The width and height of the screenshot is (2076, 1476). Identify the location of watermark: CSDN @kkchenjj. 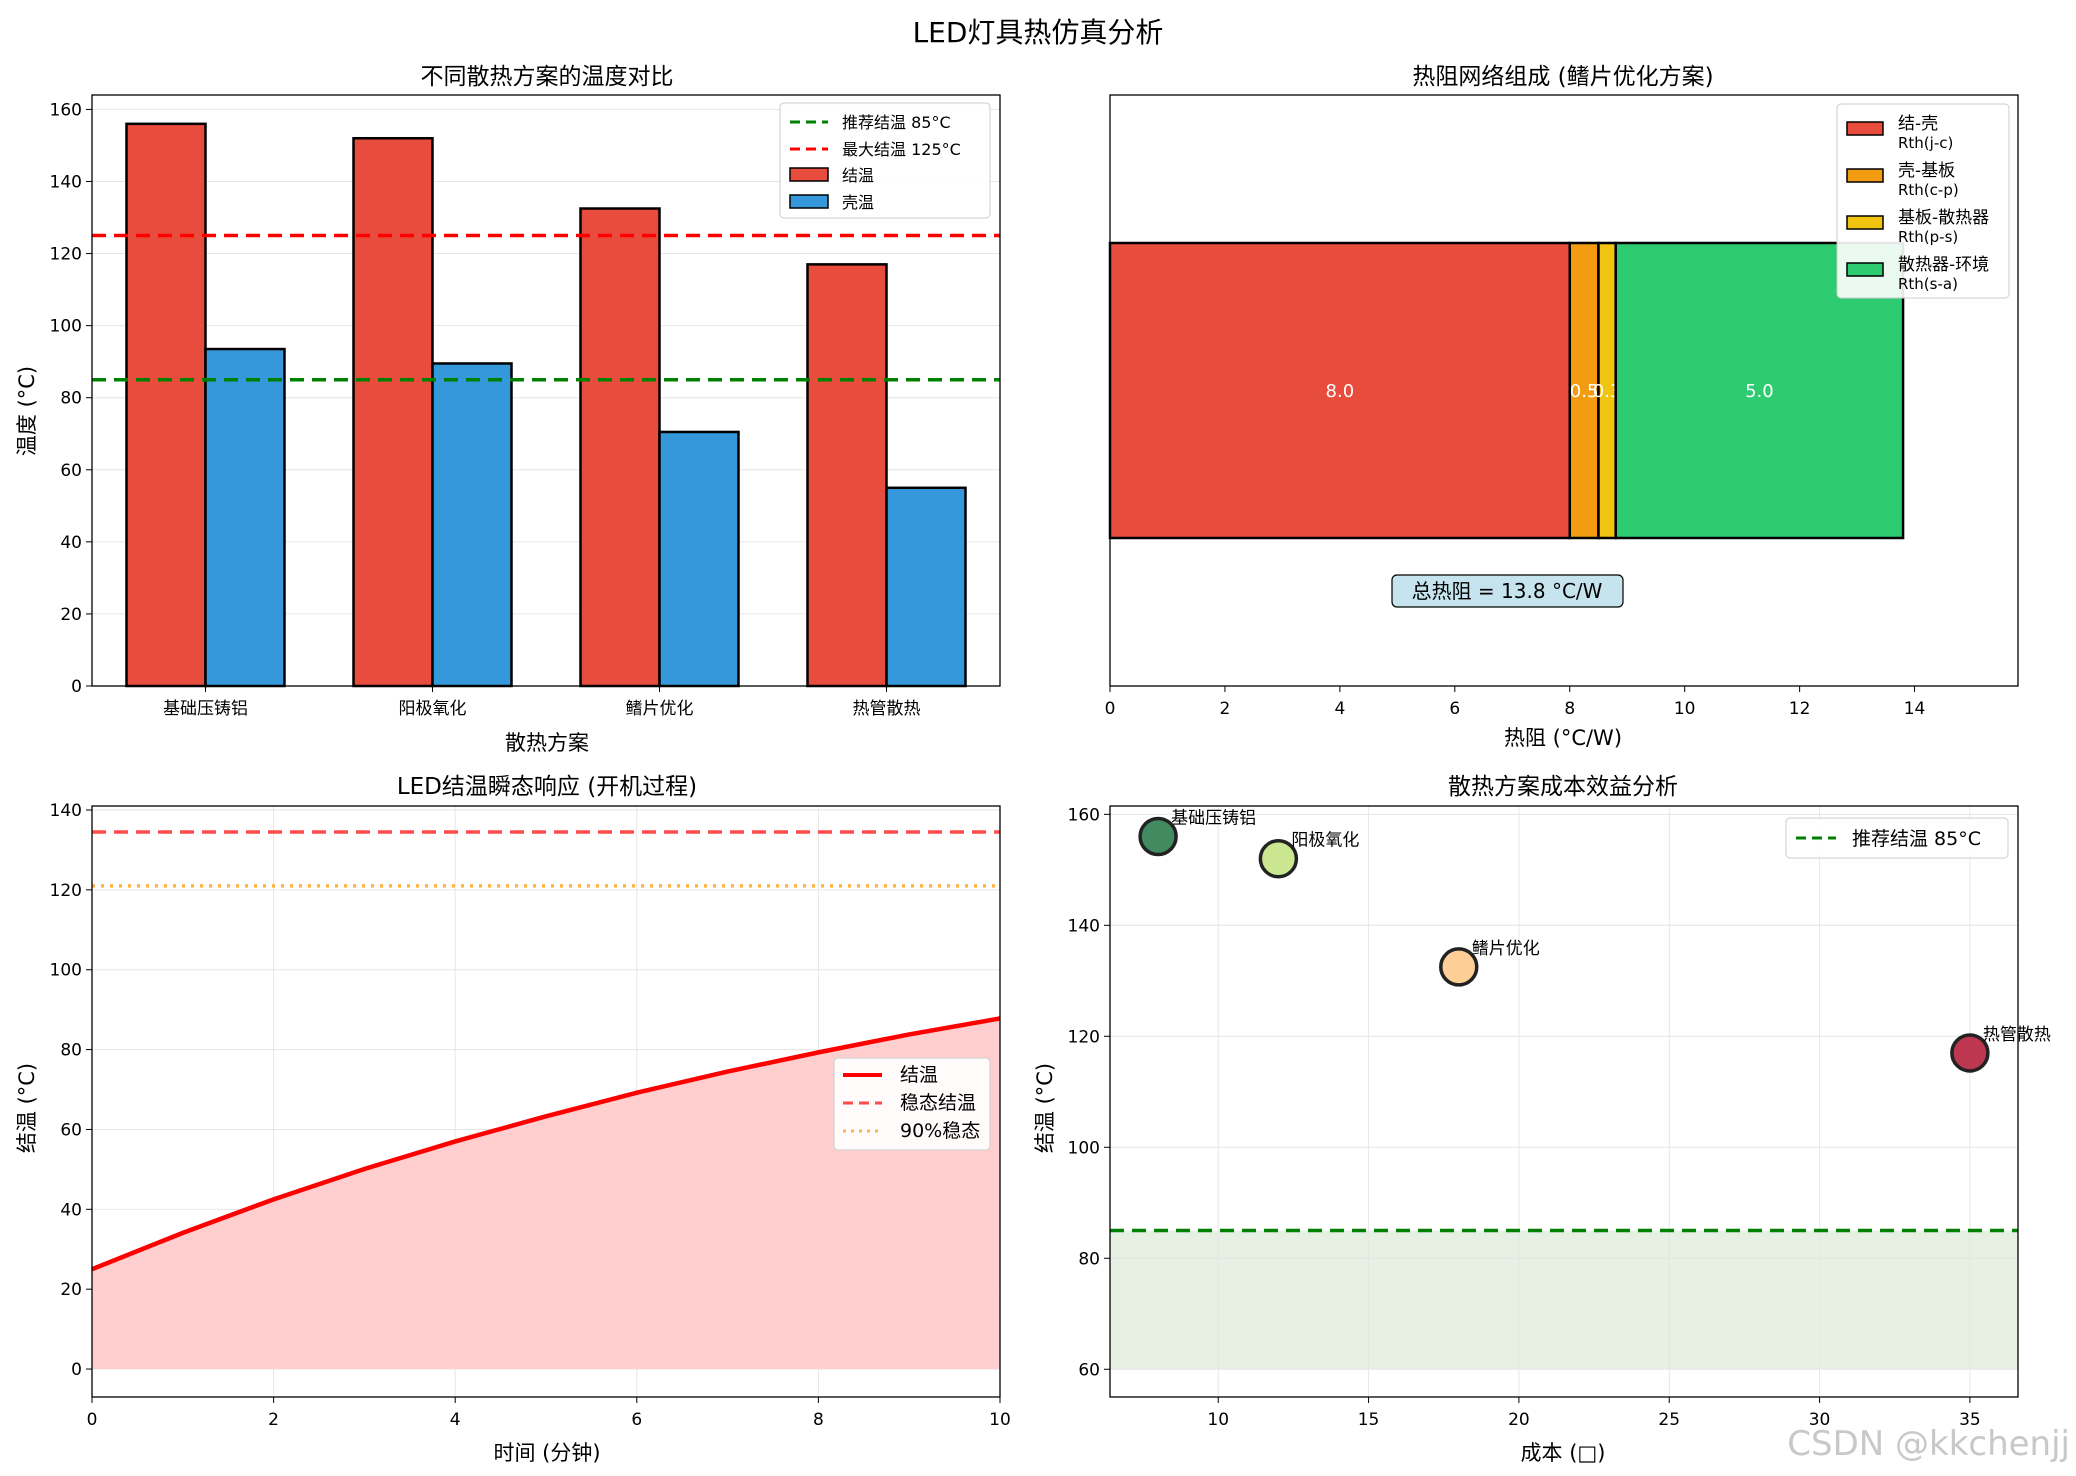
(1928, 1444).